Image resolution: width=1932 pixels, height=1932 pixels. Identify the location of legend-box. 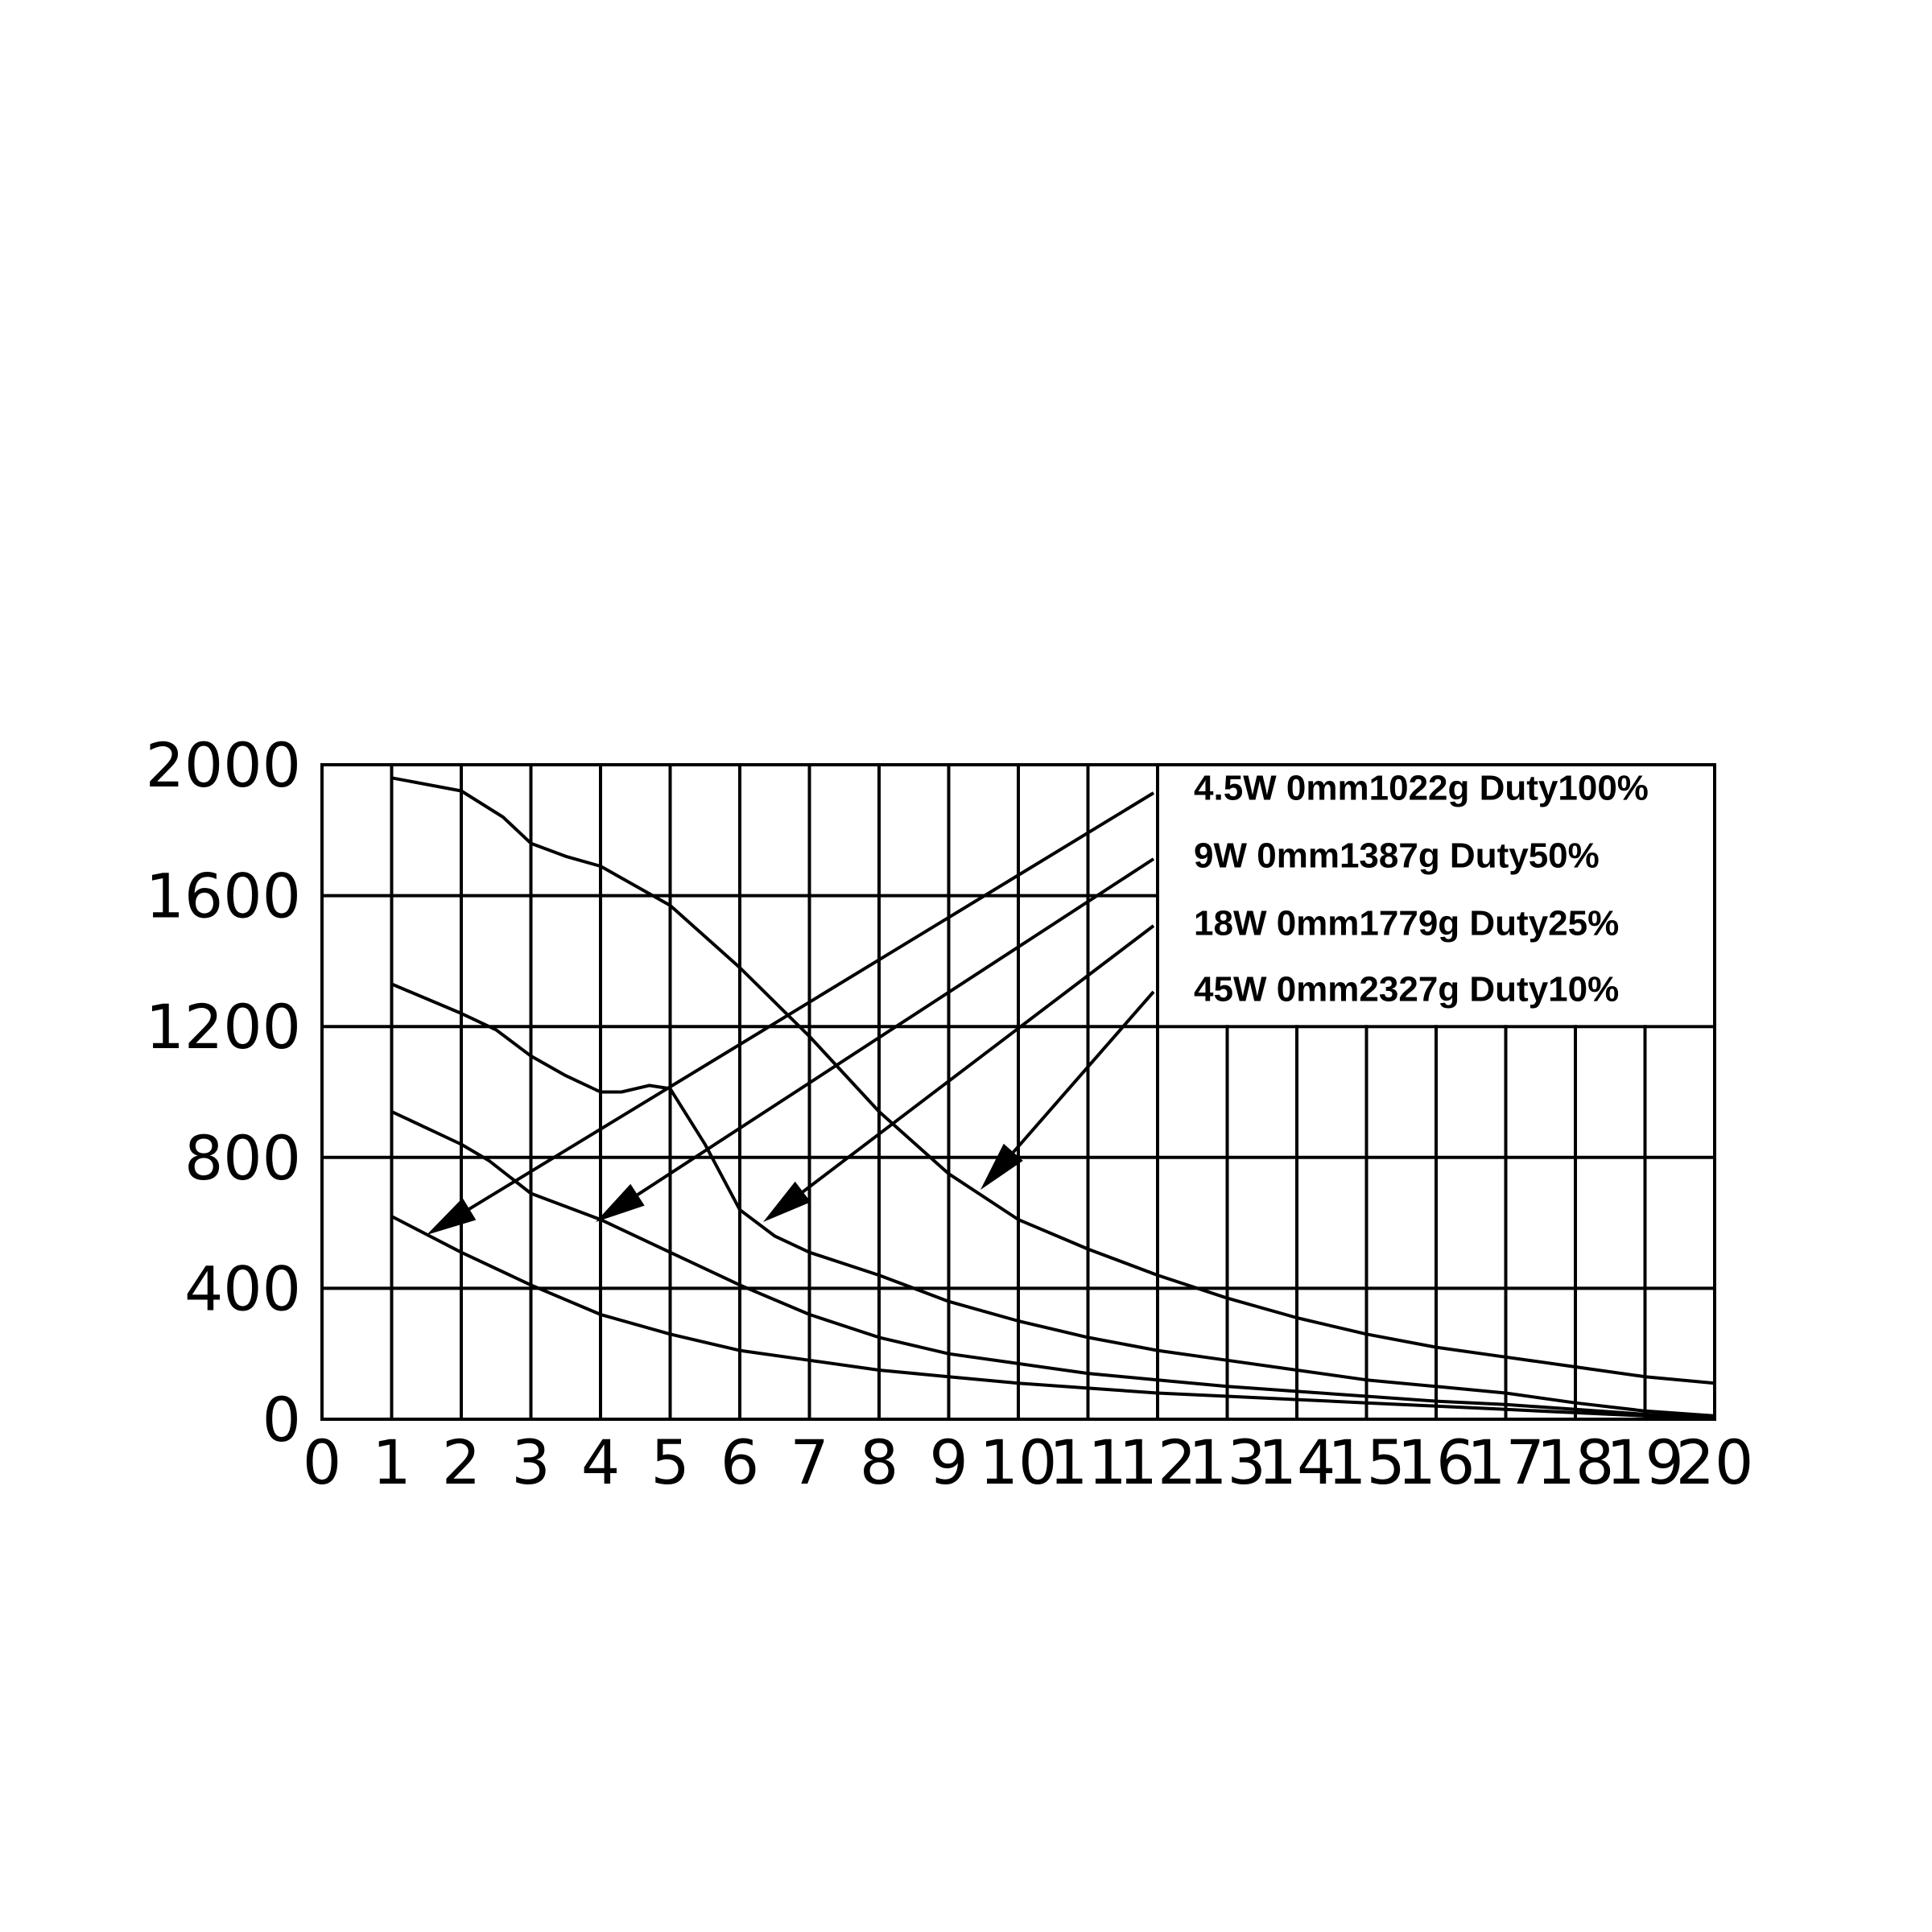
(1436, 896).